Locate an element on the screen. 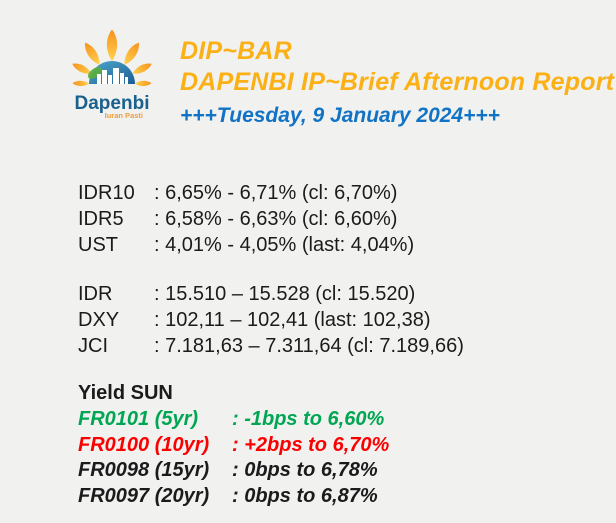 This screenshot has width=616, height=523. rate-label: IDR5 is located at coordinates (101, 219).